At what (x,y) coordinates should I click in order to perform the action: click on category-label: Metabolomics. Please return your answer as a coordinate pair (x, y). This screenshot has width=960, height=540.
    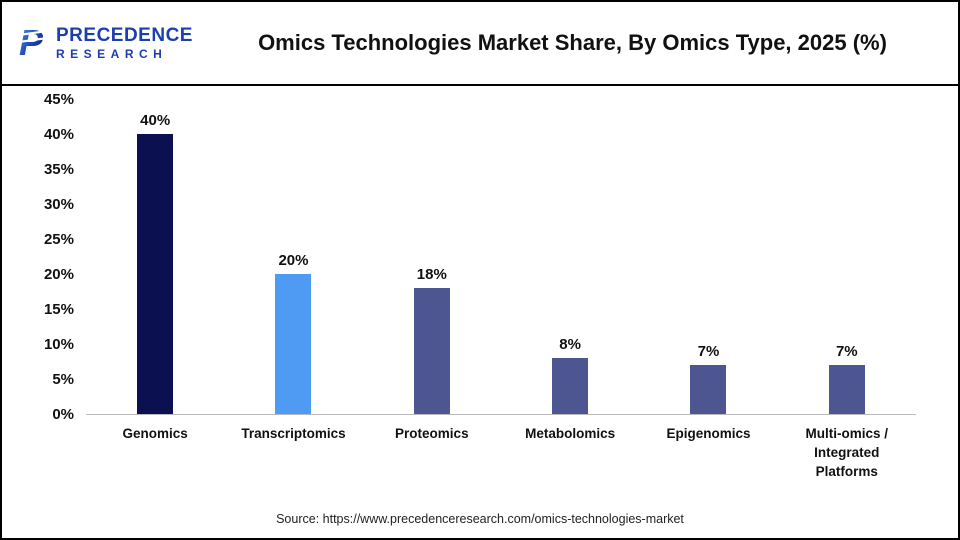
    Looking at the image, I should click on (570, 433).